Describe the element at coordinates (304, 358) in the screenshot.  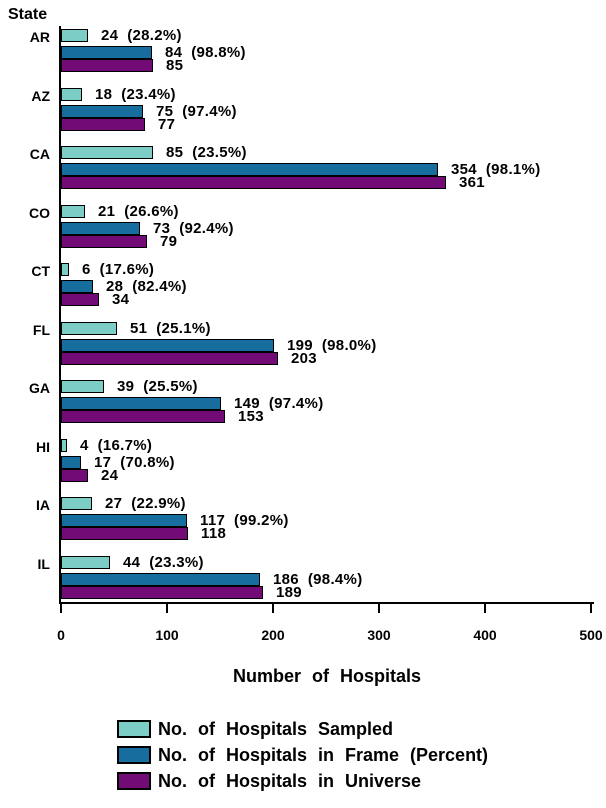
I see `bar-value-label-universe-fl: 203` at that location.